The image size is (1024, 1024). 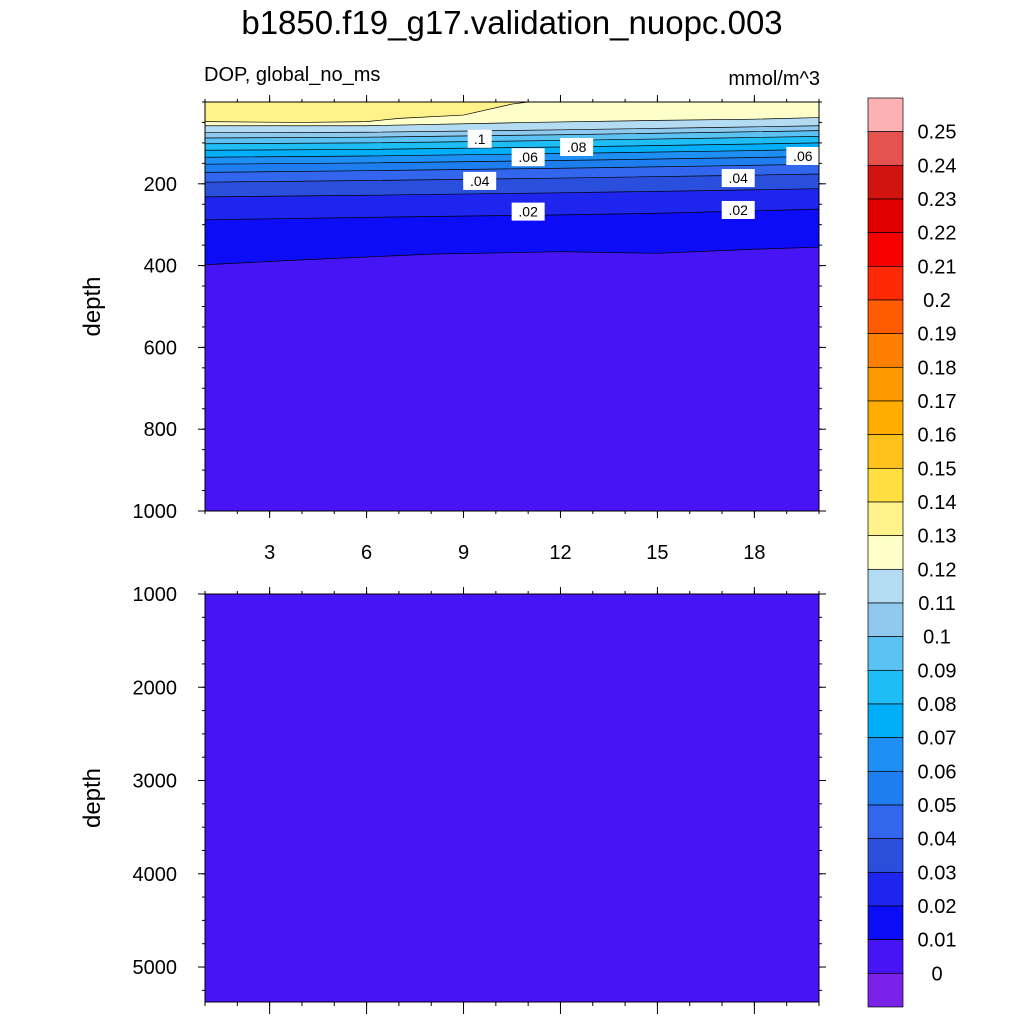 I want to click on colorbar-label-9: 0.16, so click(x=937, y=436).